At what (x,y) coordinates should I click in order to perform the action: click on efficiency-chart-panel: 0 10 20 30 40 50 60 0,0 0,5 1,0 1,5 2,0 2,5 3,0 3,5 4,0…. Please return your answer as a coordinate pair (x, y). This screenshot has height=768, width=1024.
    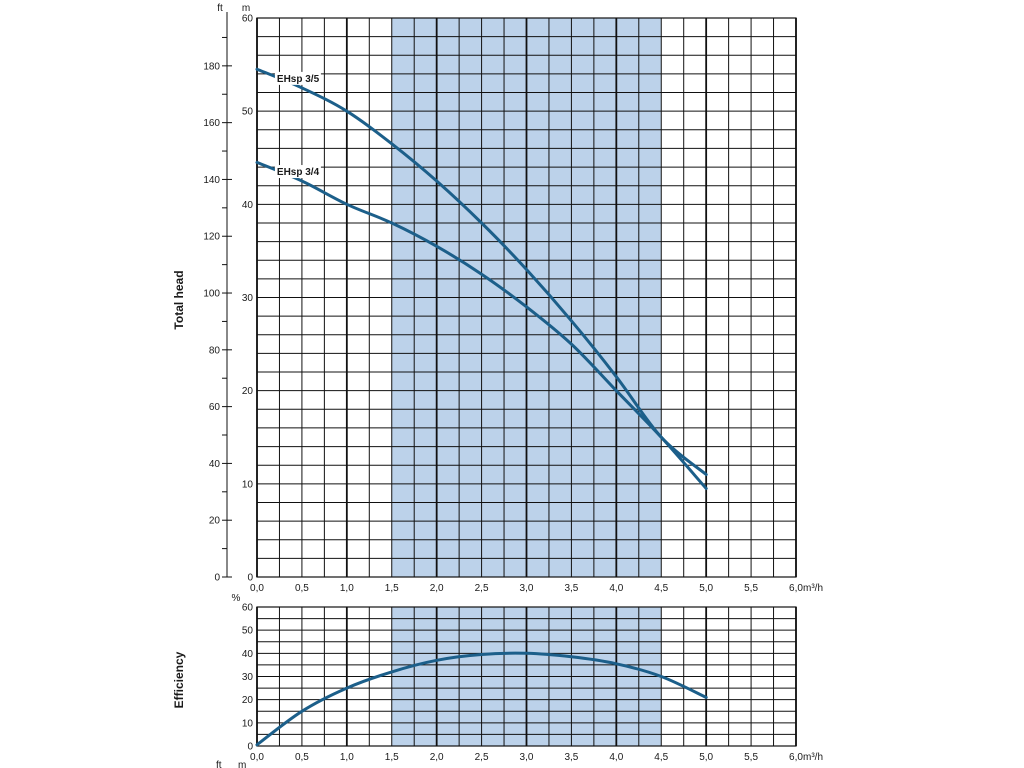
    Looking at the image, I should click on (497, 678).